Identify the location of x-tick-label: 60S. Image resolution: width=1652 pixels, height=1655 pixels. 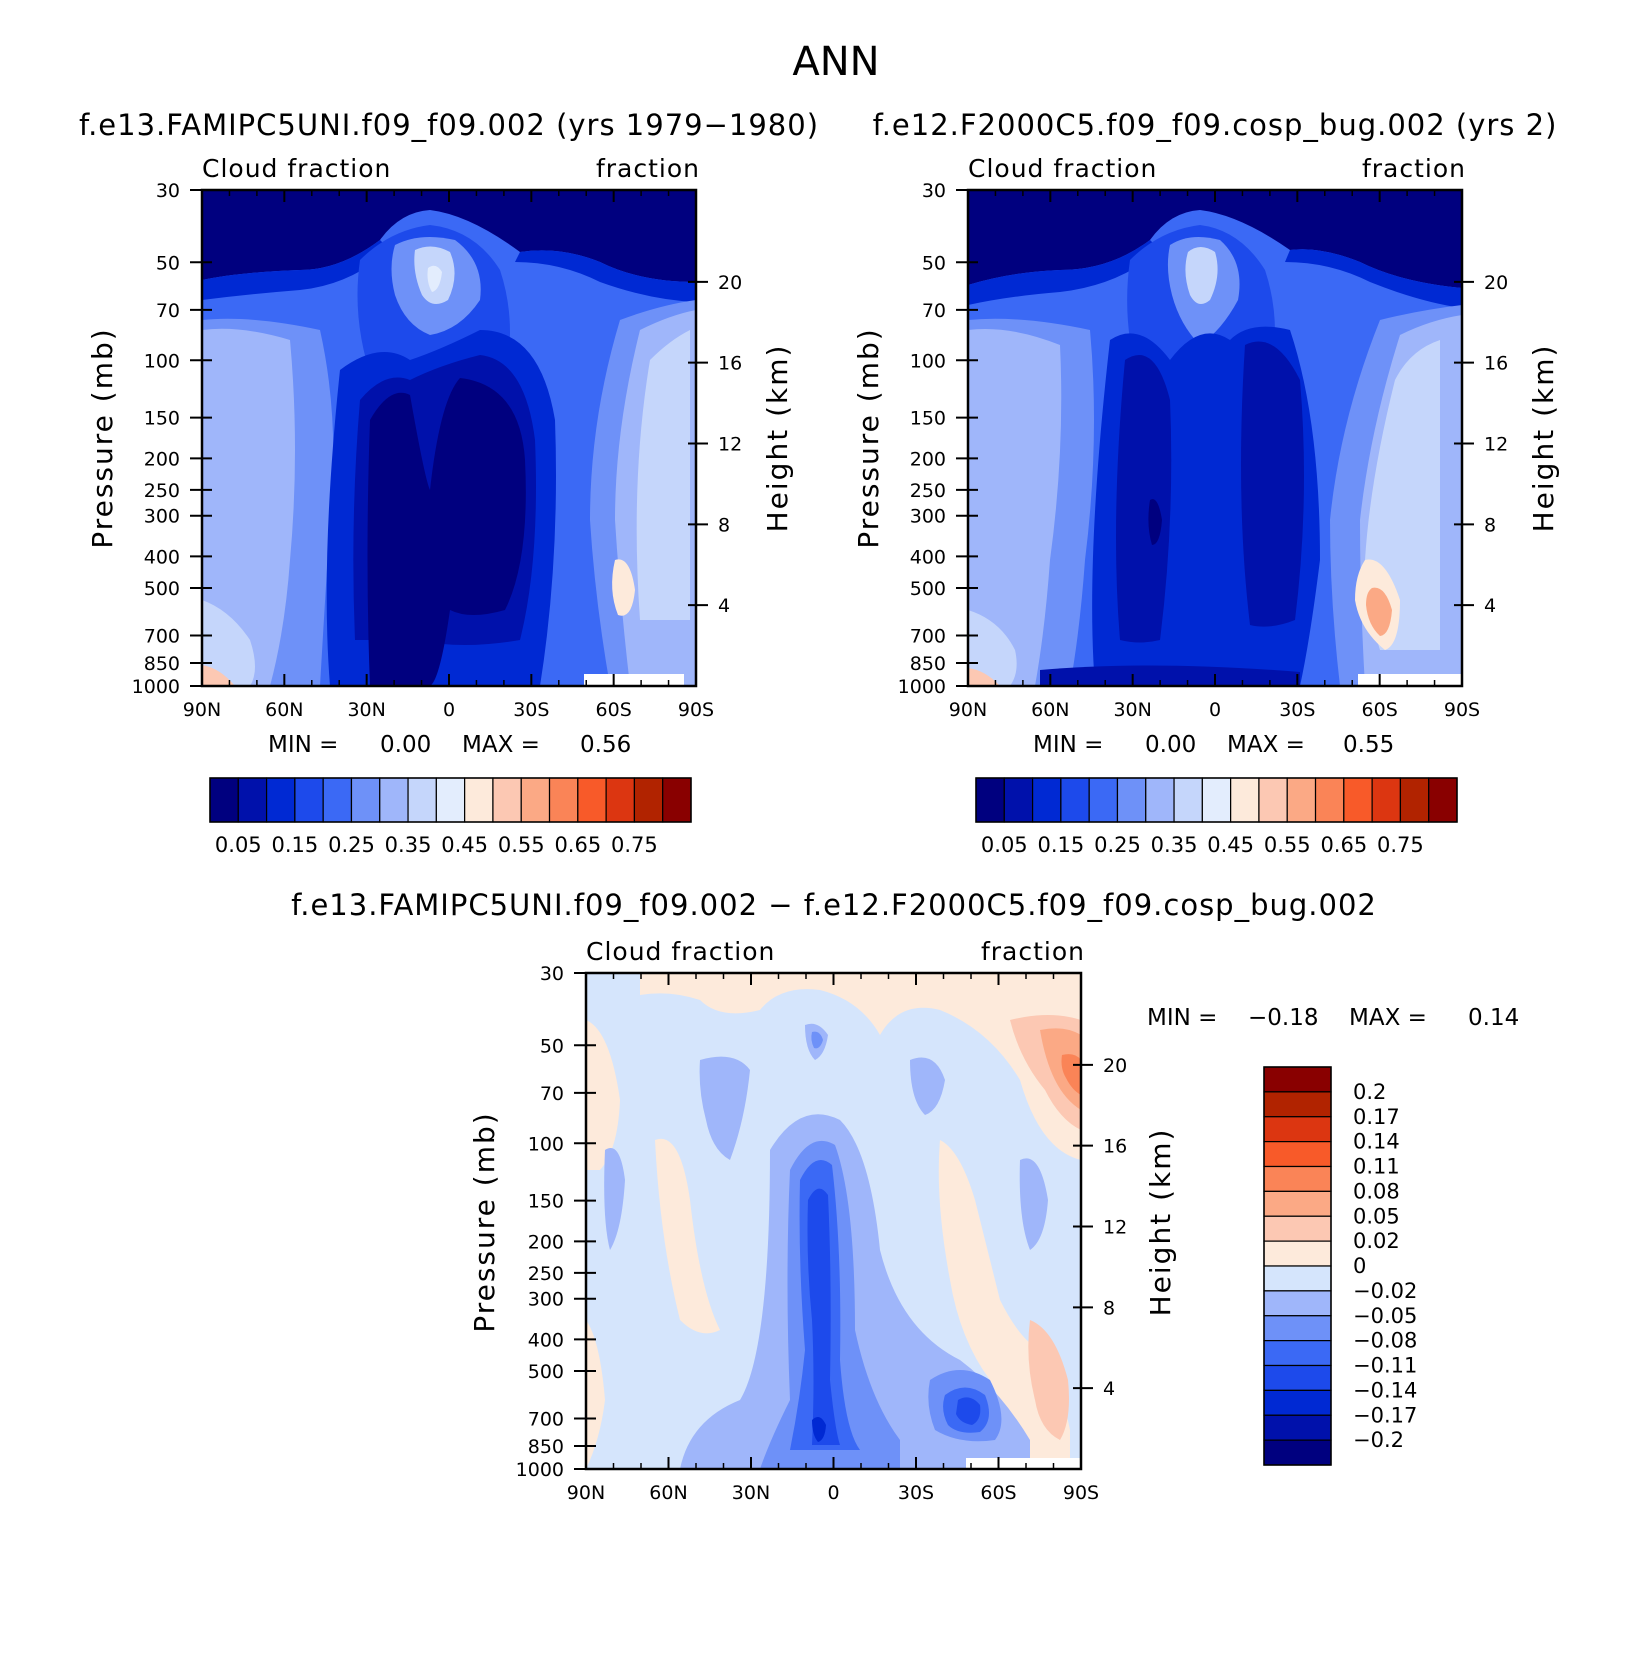
(1380, 710).